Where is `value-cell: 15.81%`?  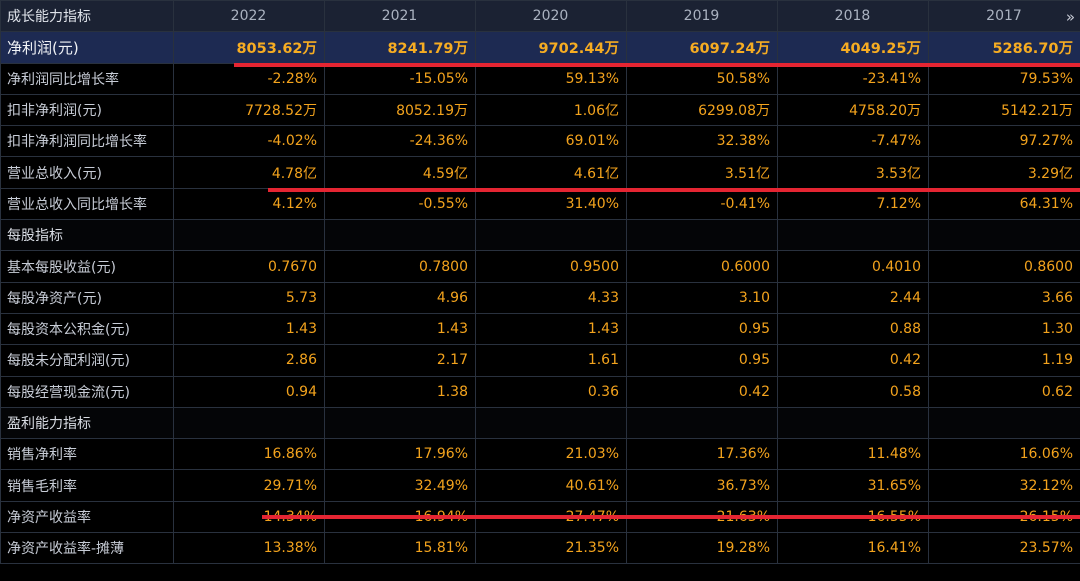 value-cell: 15.81% is located at coordinates (400, 548).